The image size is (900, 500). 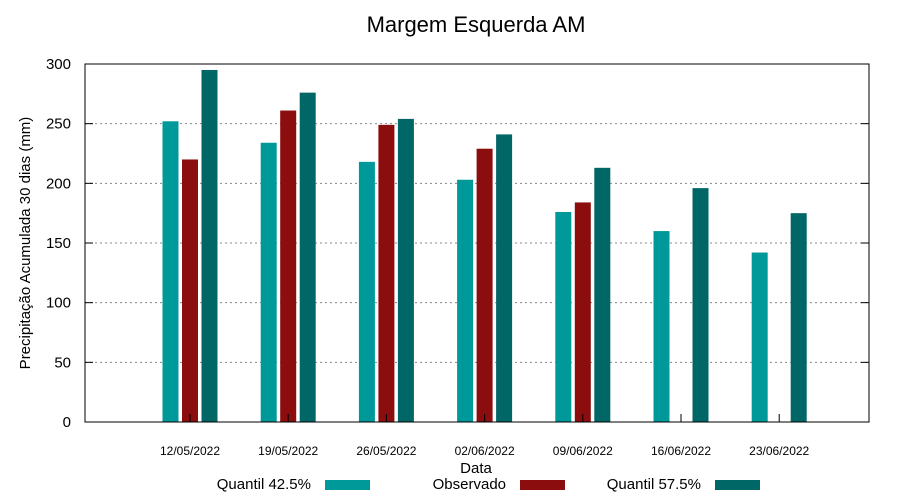 I want to click on legend-label: Quantil 42.5%, so click(x=264, y=484).